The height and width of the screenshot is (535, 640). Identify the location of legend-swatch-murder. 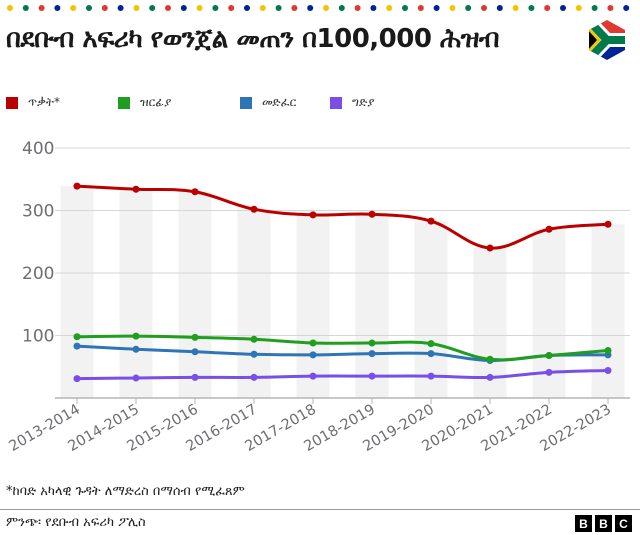
(336, 102).